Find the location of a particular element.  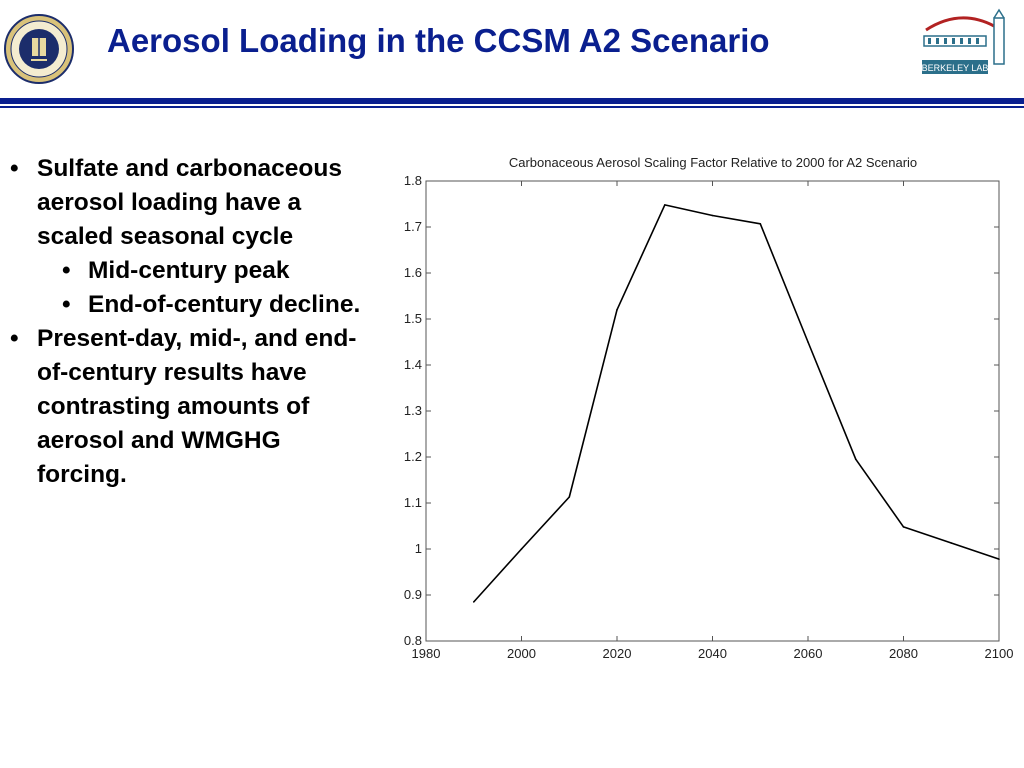

x-tick-label: 2040 is located at coordinates (712, 653).